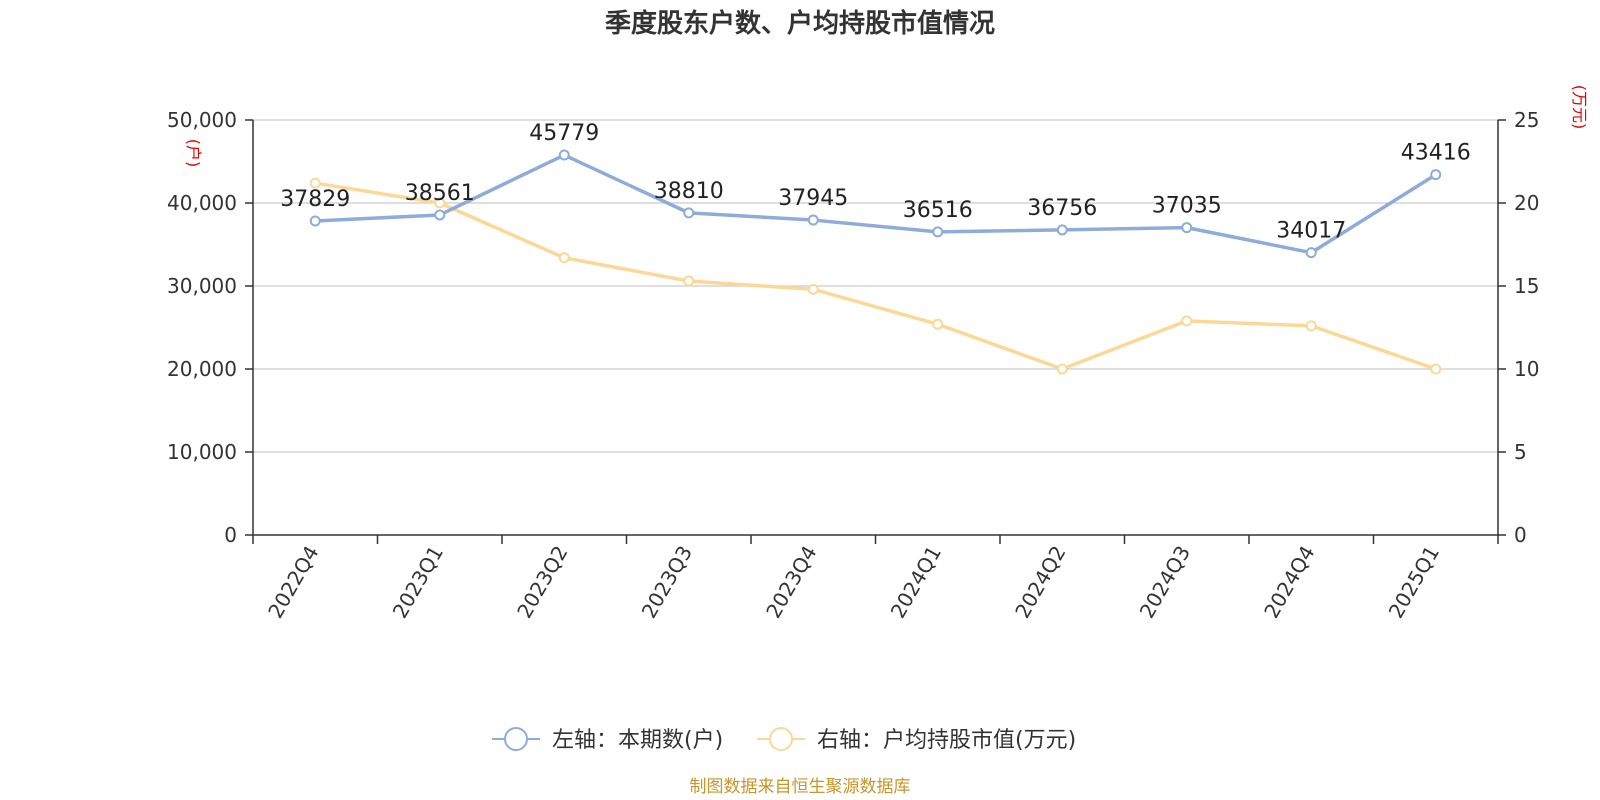 The image size is (1600, 800). What do you see at coordinates (516, 739) in the screenshot?
I see `legend-marker-left` at bounding box center [516, 739].